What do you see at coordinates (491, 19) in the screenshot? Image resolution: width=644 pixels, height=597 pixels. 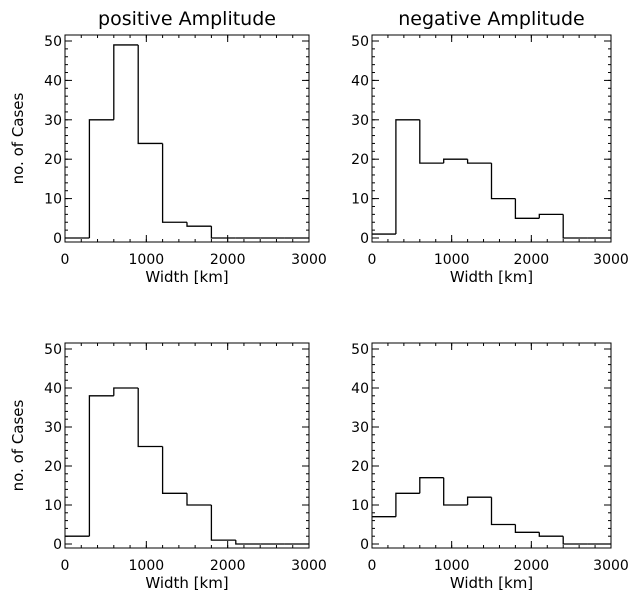 I see `panel-title: negative Amplitude` at bounding box center [491, 19].